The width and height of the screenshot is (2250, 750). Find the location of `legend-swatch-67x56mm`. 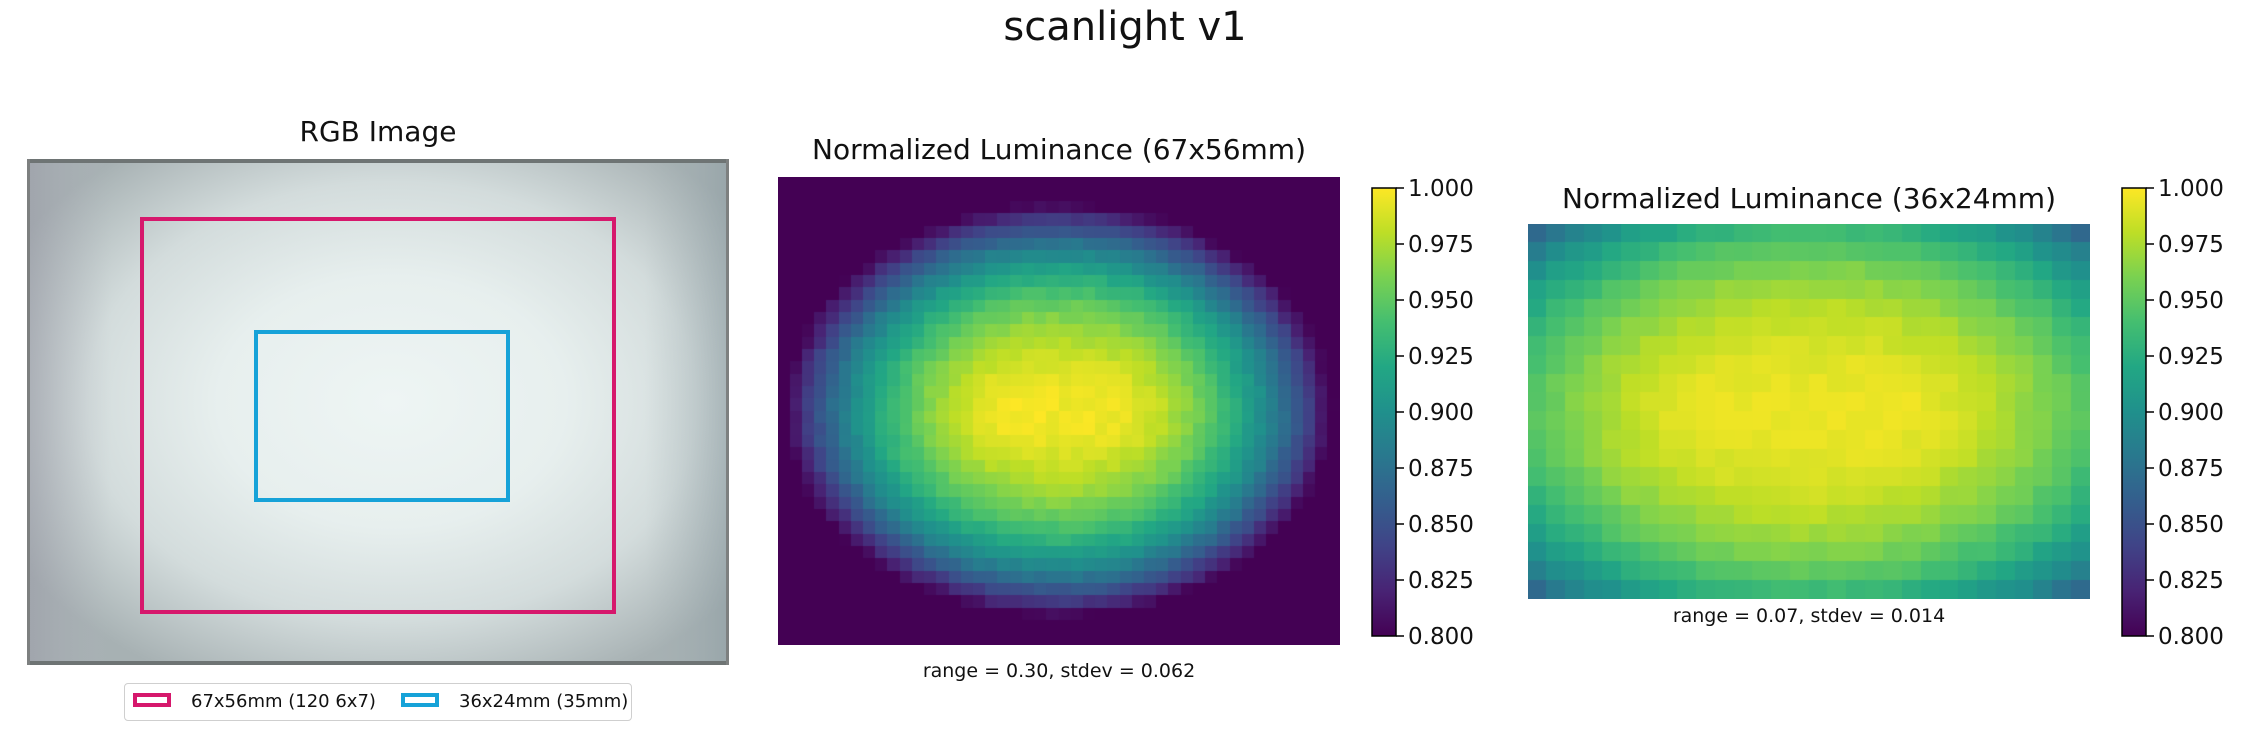

legend-swatch-67x56mm is located at coordinates (152, 700).